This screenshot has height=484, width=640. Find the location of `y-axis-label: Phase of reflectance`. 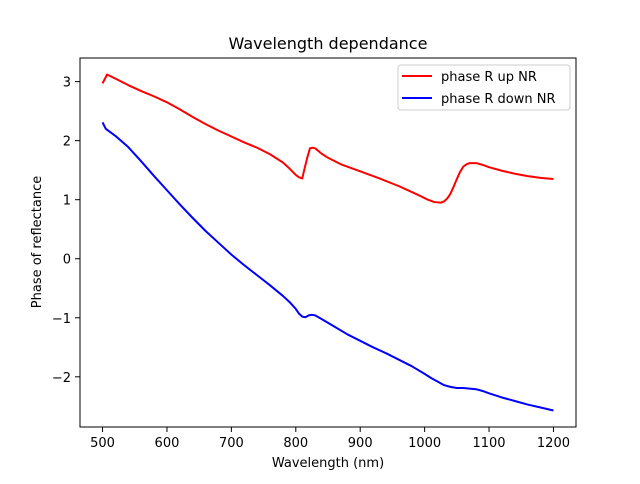

y-axis-label: Phase of reflectance is located at coordinates (37, 242).